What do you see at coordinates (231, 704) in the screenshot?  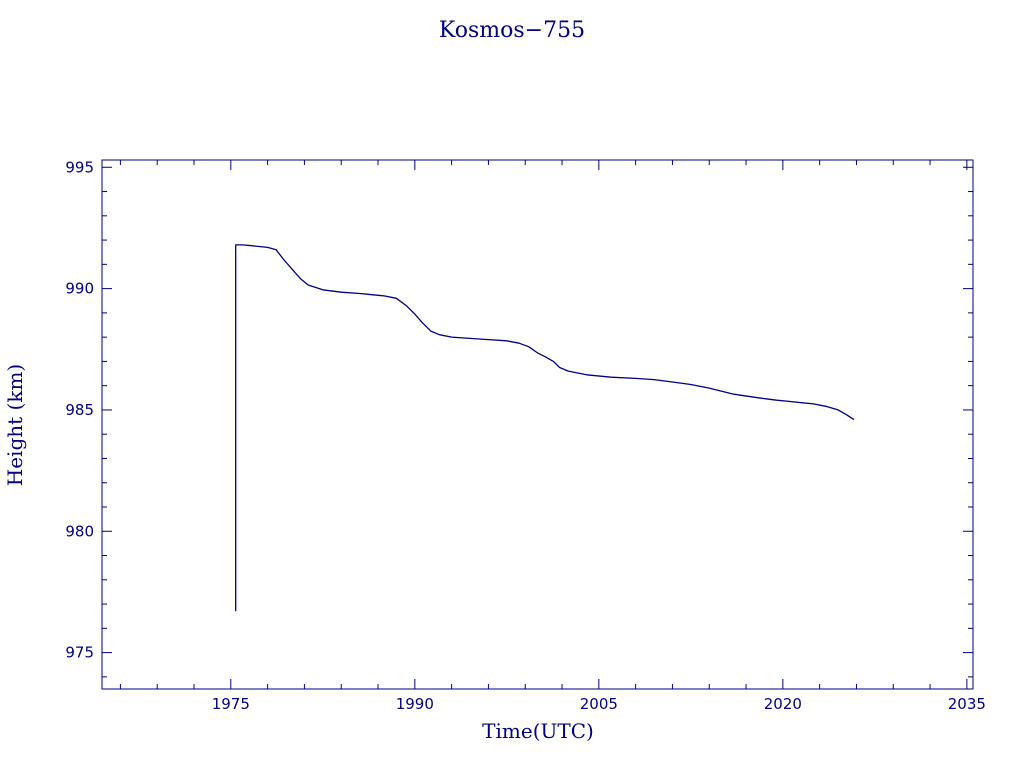 I see `x-tick-label: 1975` at bounding box center [231, 704].